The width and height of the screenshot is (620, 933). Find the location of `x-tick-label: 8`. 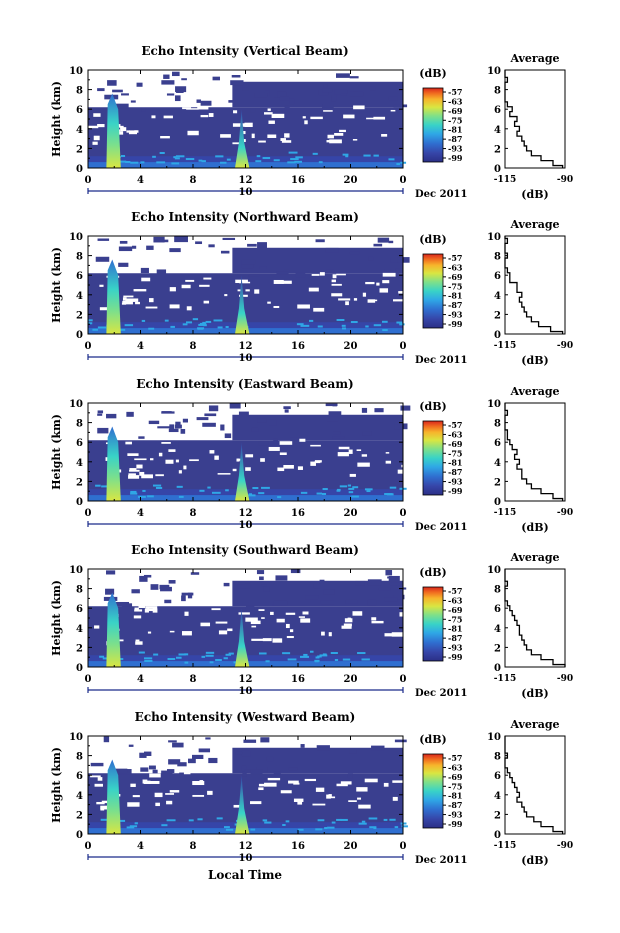

x-tick-label: 8 is located at coordinates (193, 513).